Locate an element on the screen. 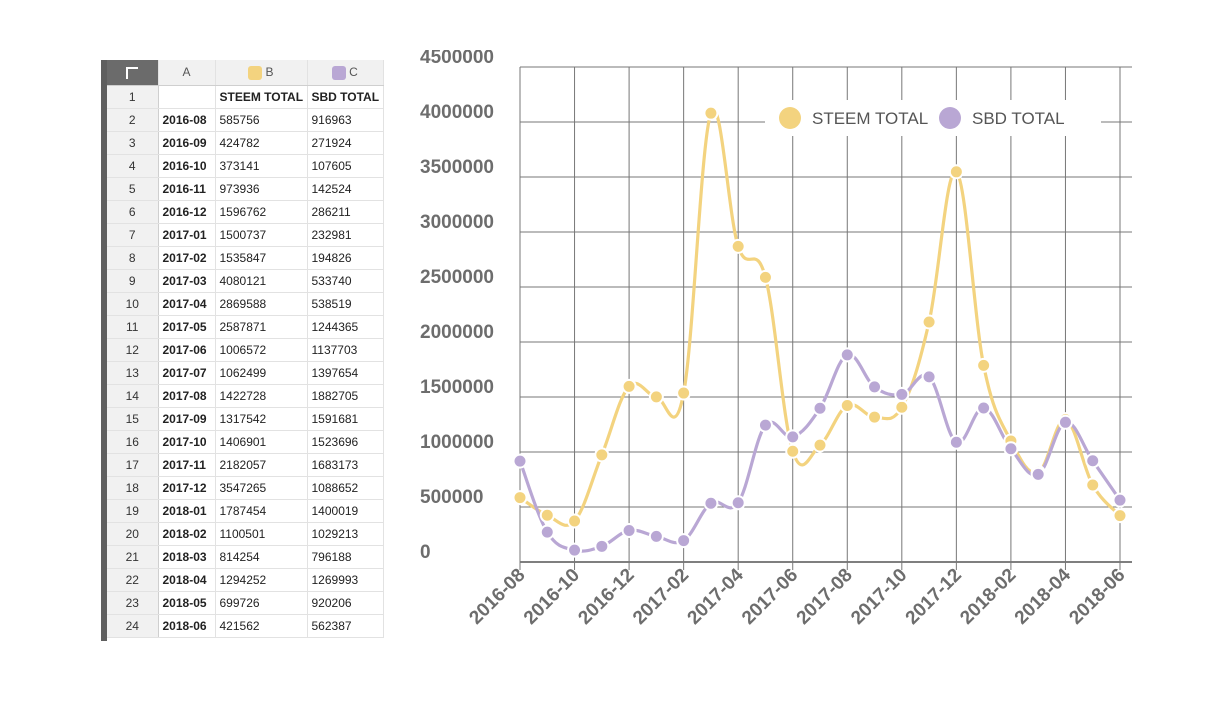 This screenshot has width=1224, height=727. table-cell: 421562 is located at coordinates (261, 626).